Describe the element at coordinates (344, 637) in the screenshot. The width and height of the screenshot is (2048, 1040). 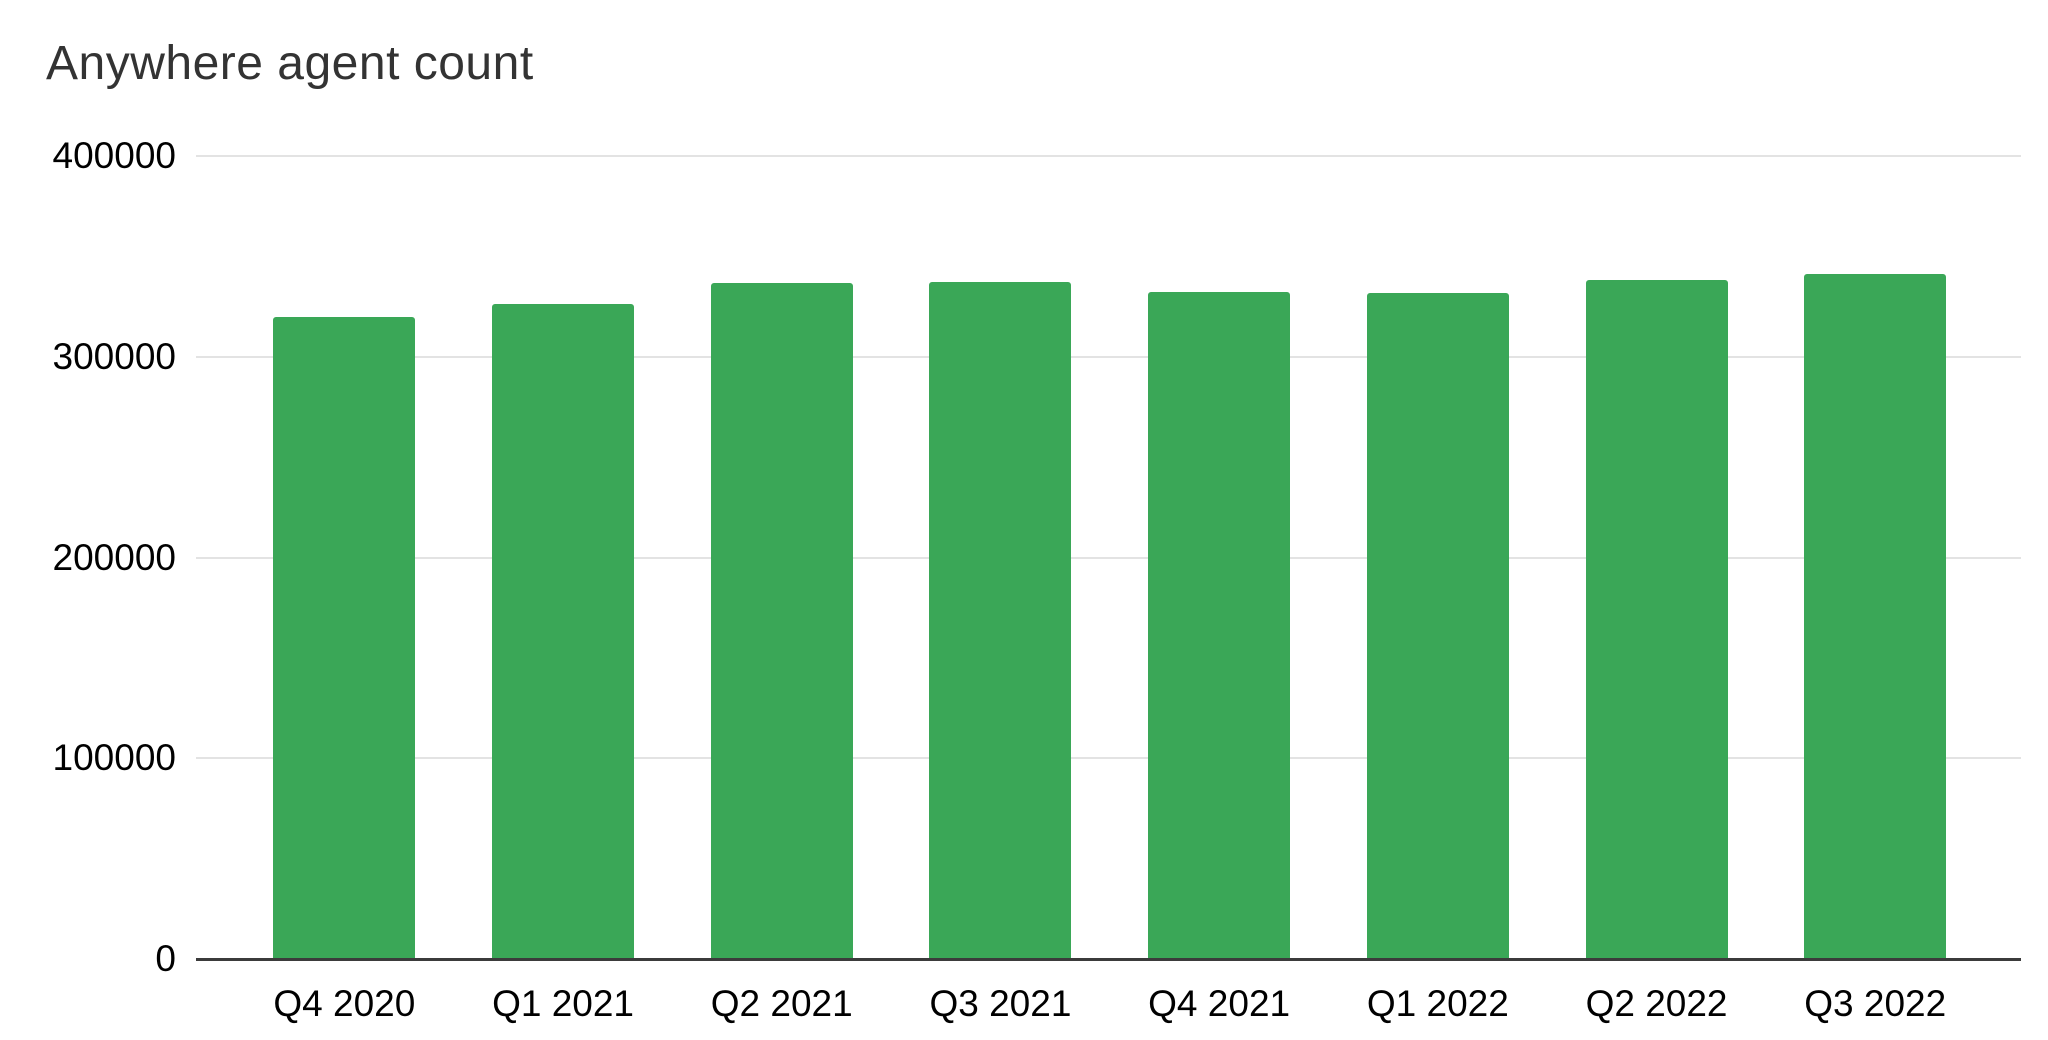
I see `bar-q4-2020` at that location.